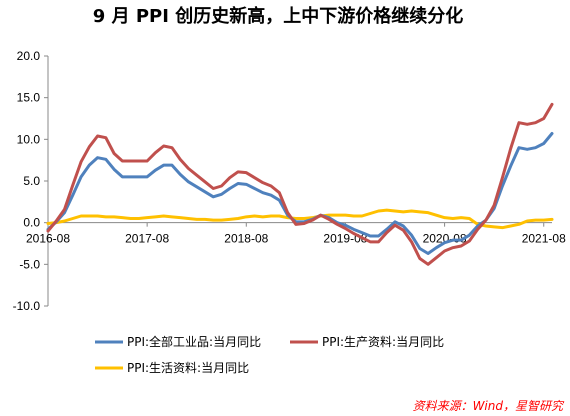 The image size is (570, 416). What do you see at coordinates (269, 354) in the screenshot?
I see `legend: PPI:全部工业品:当月同比 PPI:生产资料:当月同比 PPI:生活资料:当月同比` at bounding box center [269, 354].